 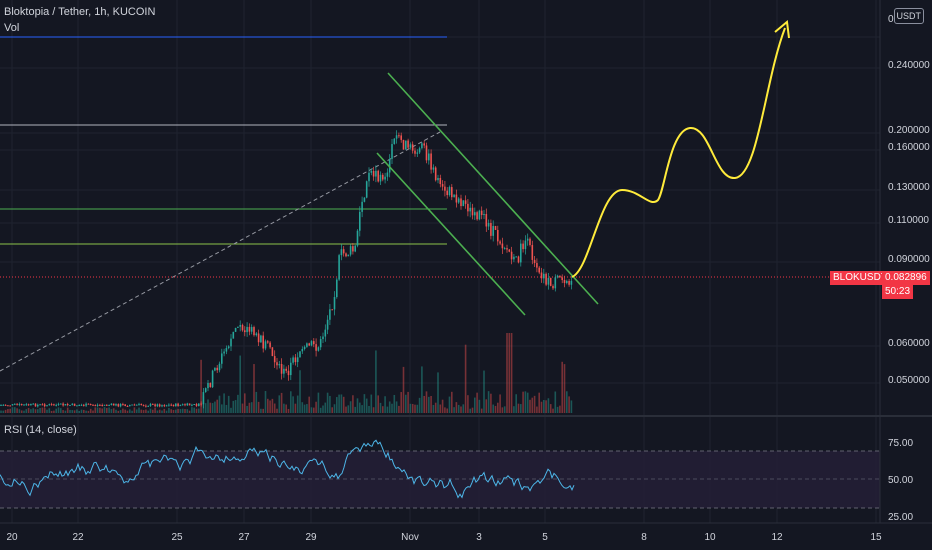 What do you see at coordinates (909, 16) in the screenshot?
I see `currency-selector: USDT` at bounding box center [909, 16].